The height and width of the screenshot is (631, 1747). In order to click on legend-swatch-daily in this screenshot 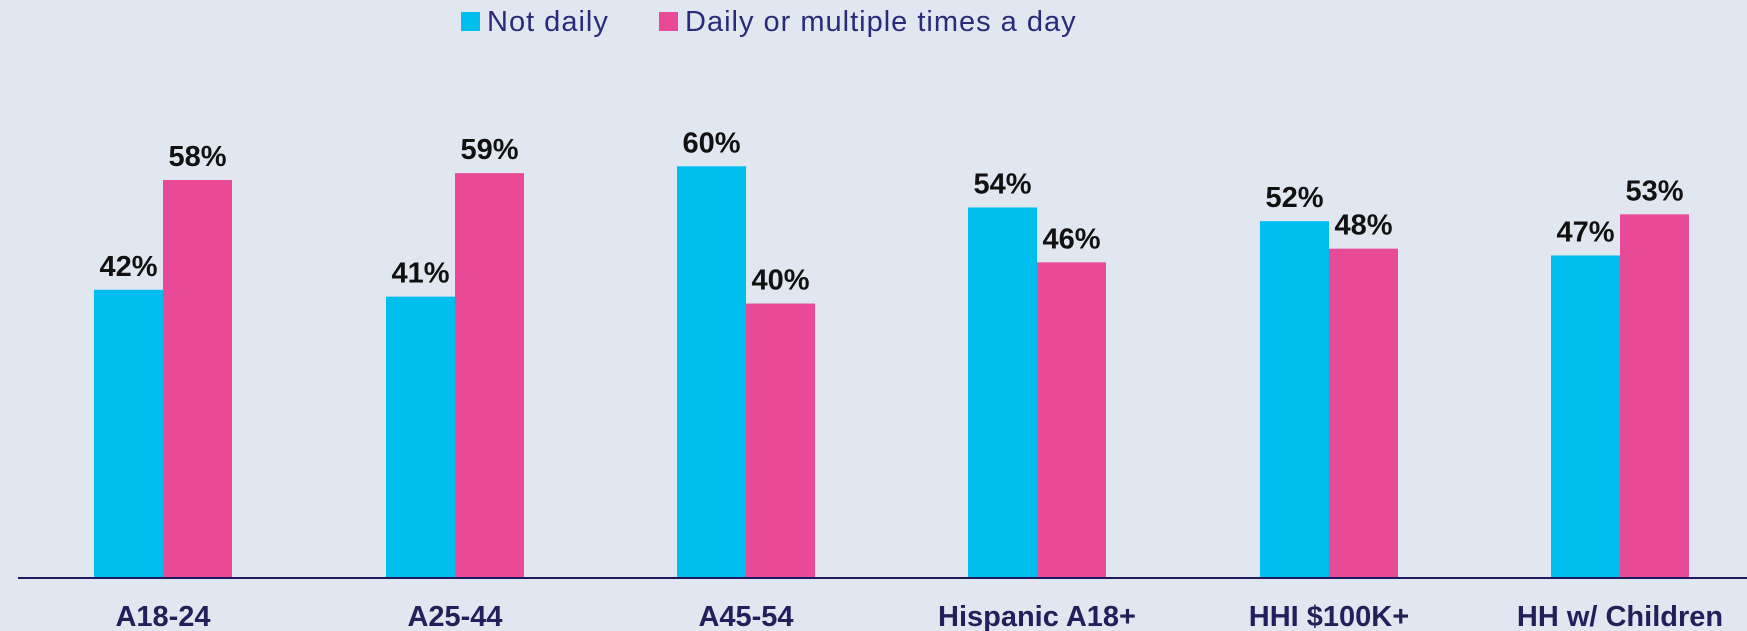, I will do `click(668, 21)`.